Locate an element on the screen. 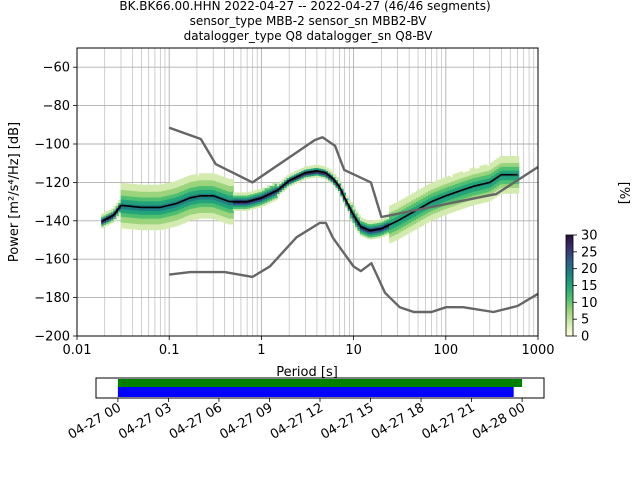  y-tick-label: −60 is located at coordinates (56, 68).